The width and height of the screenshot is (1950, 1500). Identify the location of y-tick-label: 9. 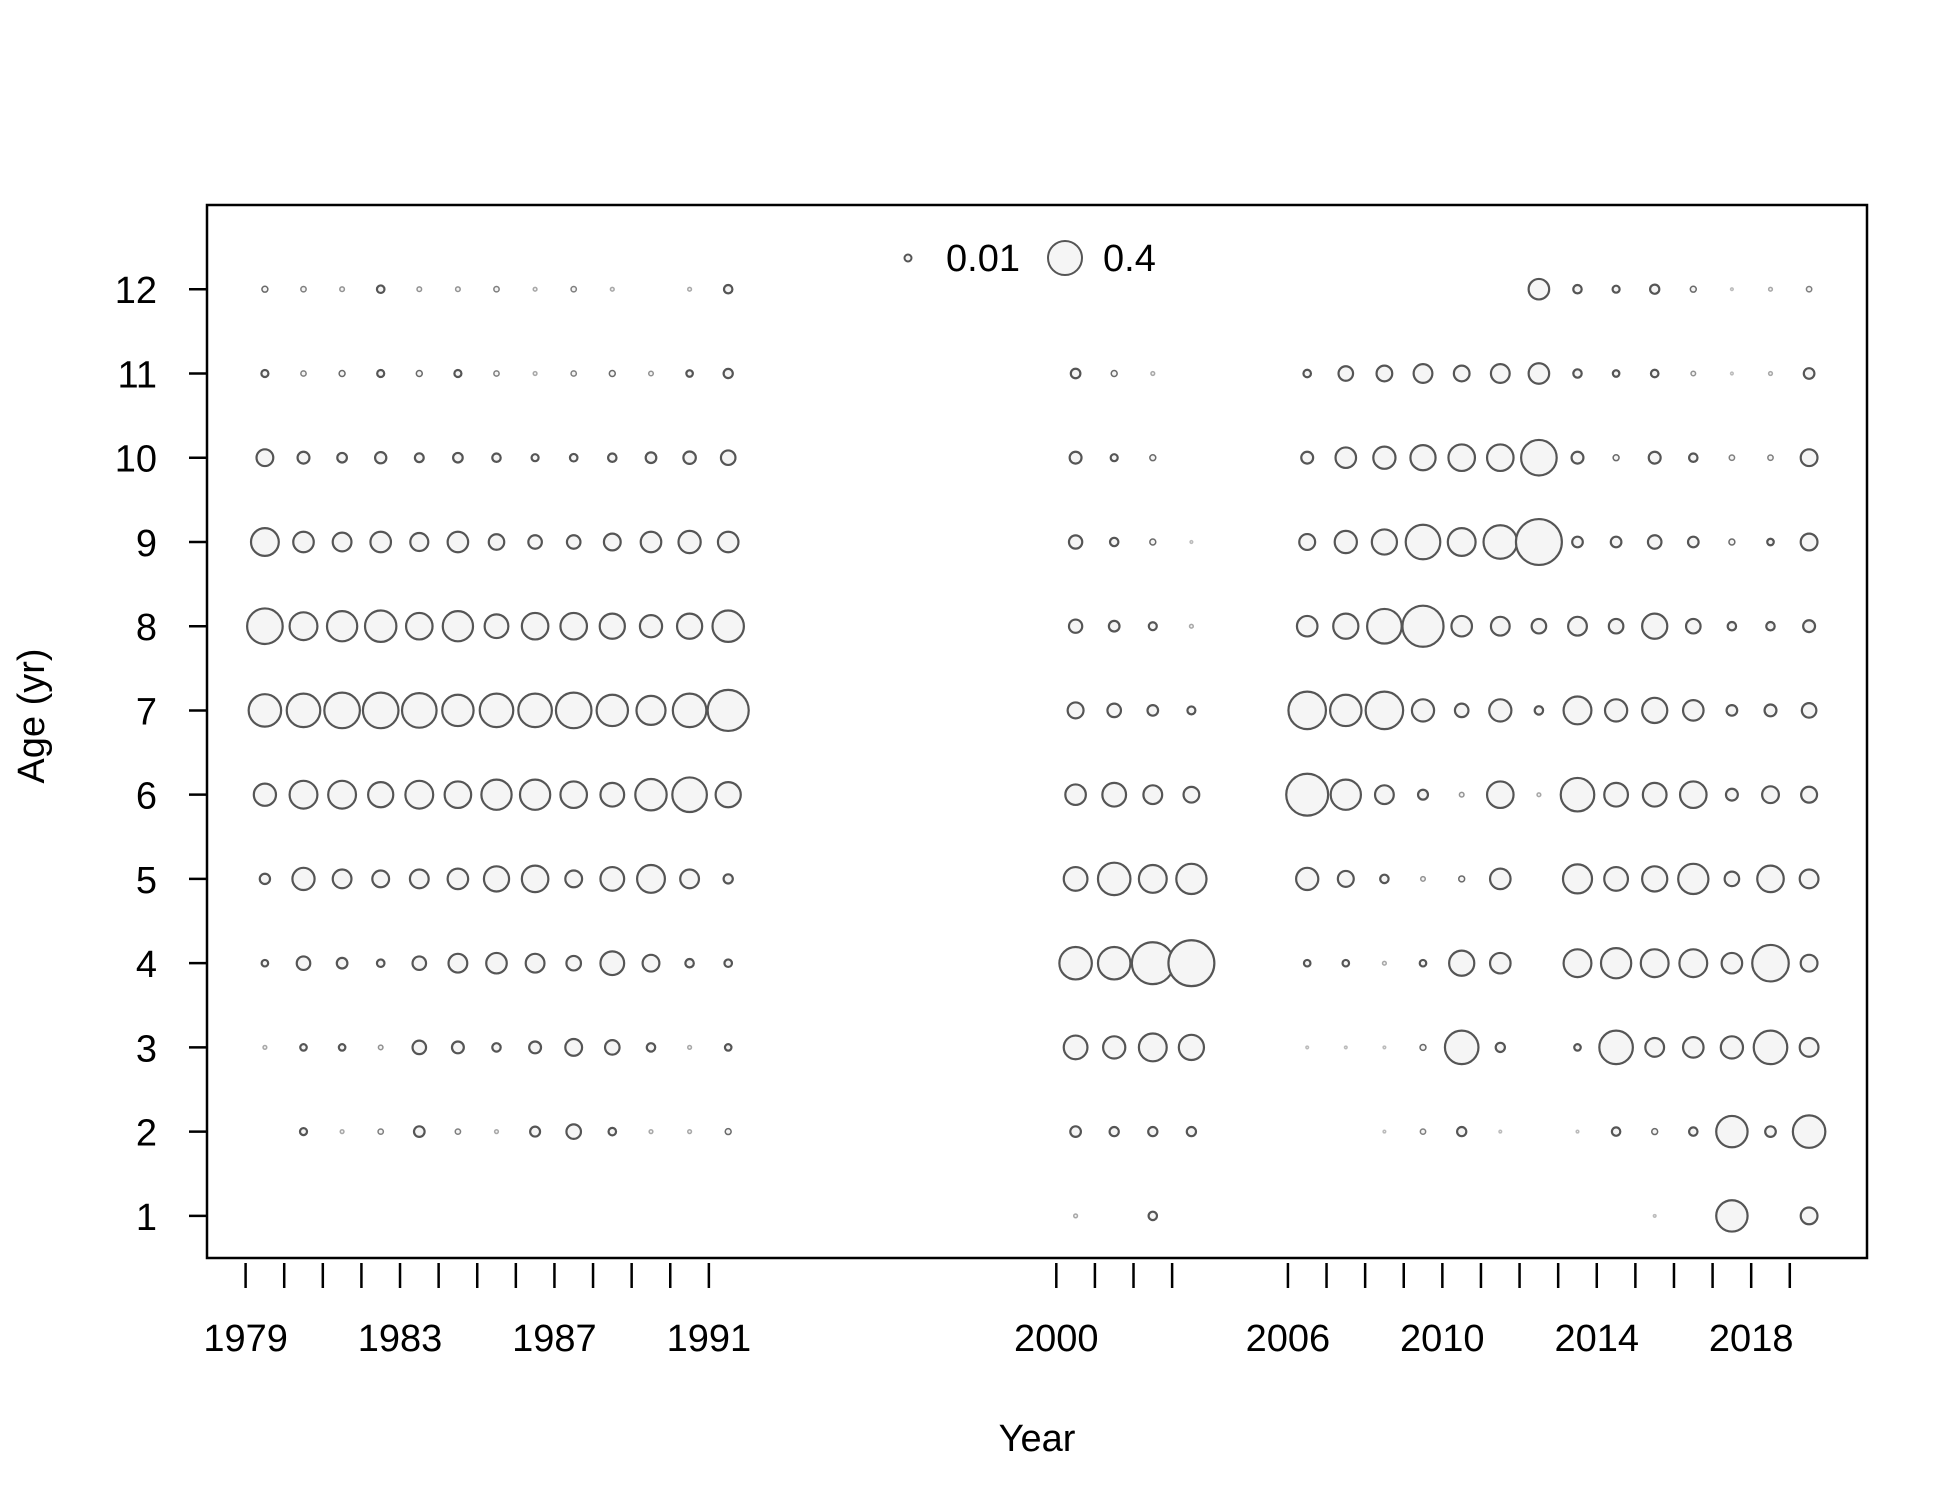
(146, 544).